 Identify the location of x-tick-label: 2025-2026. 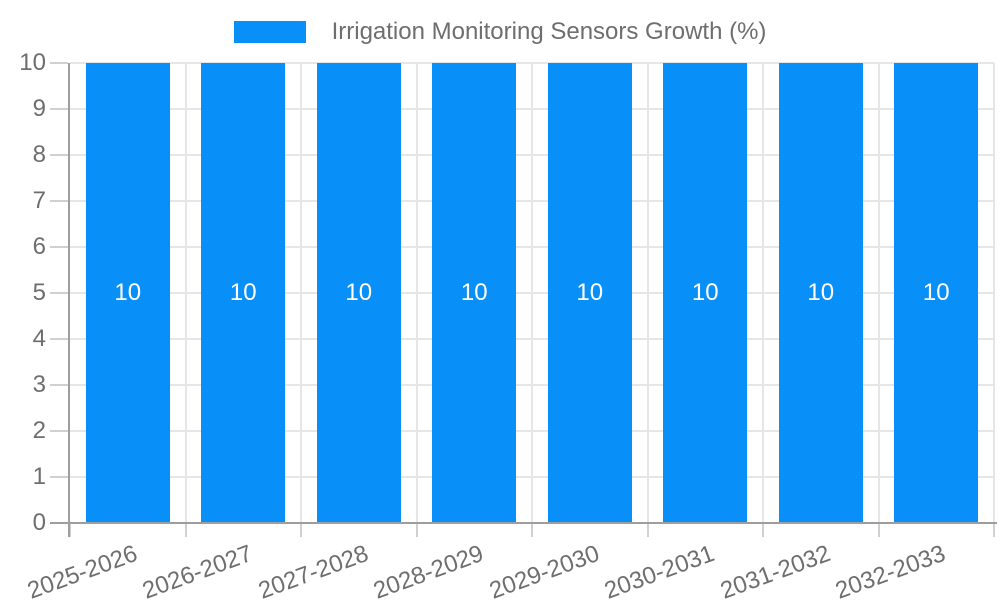
(82, 570).